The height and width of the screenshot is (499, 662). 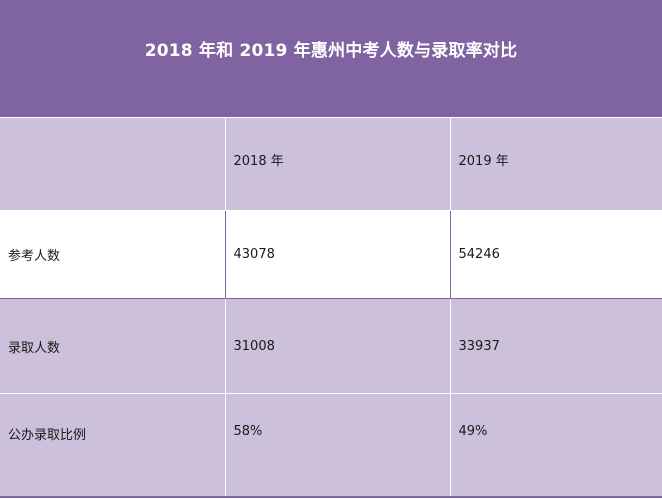 I want to click on header-cell-empty, so click(x=113, y=164).